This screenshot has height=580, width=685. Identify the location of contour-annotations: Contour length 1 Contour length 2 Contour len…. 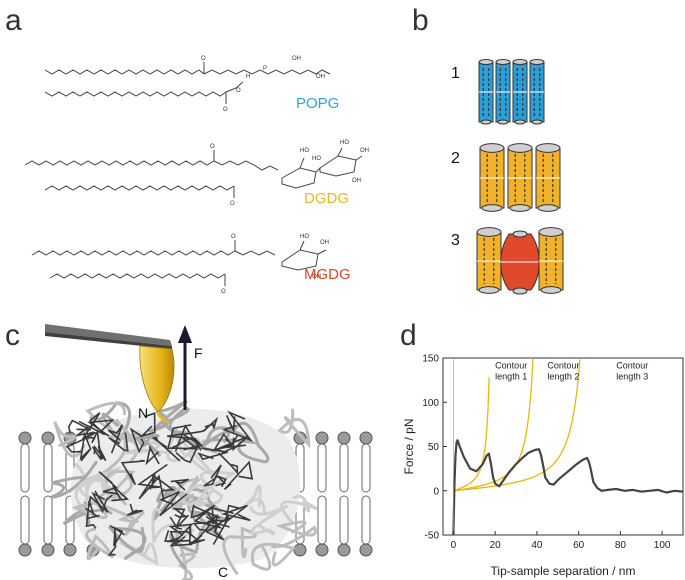
(571, 371).